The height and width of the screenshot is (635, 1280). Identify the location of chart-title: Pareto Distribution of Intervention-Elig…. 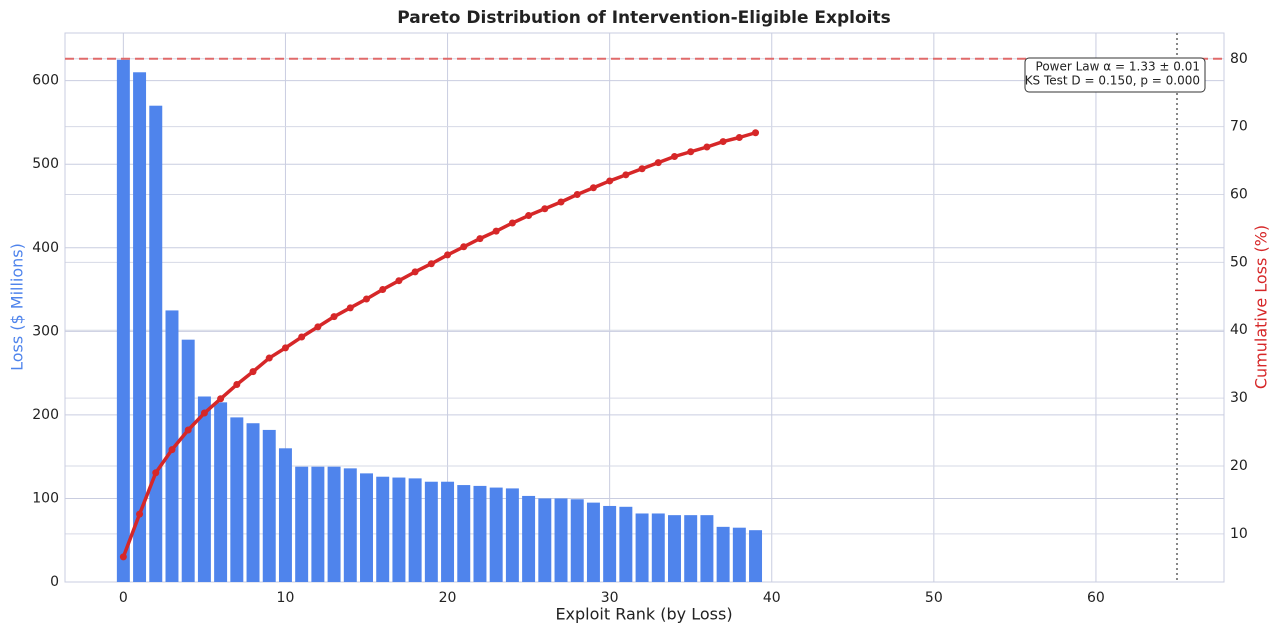
(643, 18).